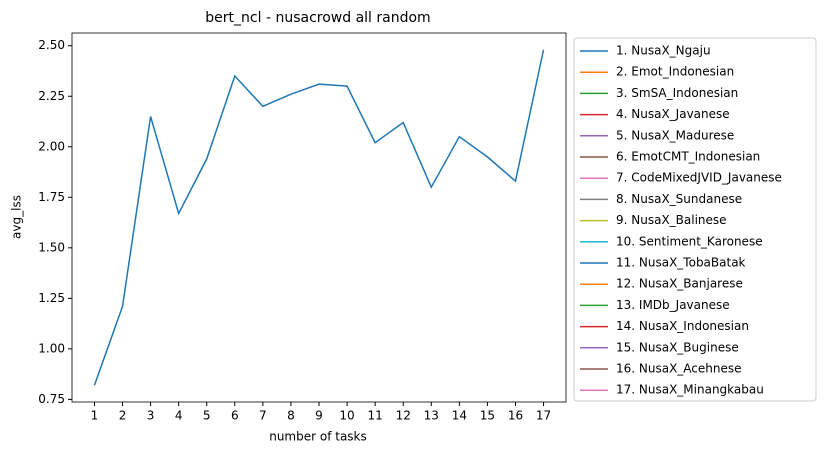 The height and width of the screenshot is (455, 824). What do you see at coordinates (679, 284) in the screenshot?
I see `legend-label: 12. NusaX_Banjarese` at bounding box center [679, 284].